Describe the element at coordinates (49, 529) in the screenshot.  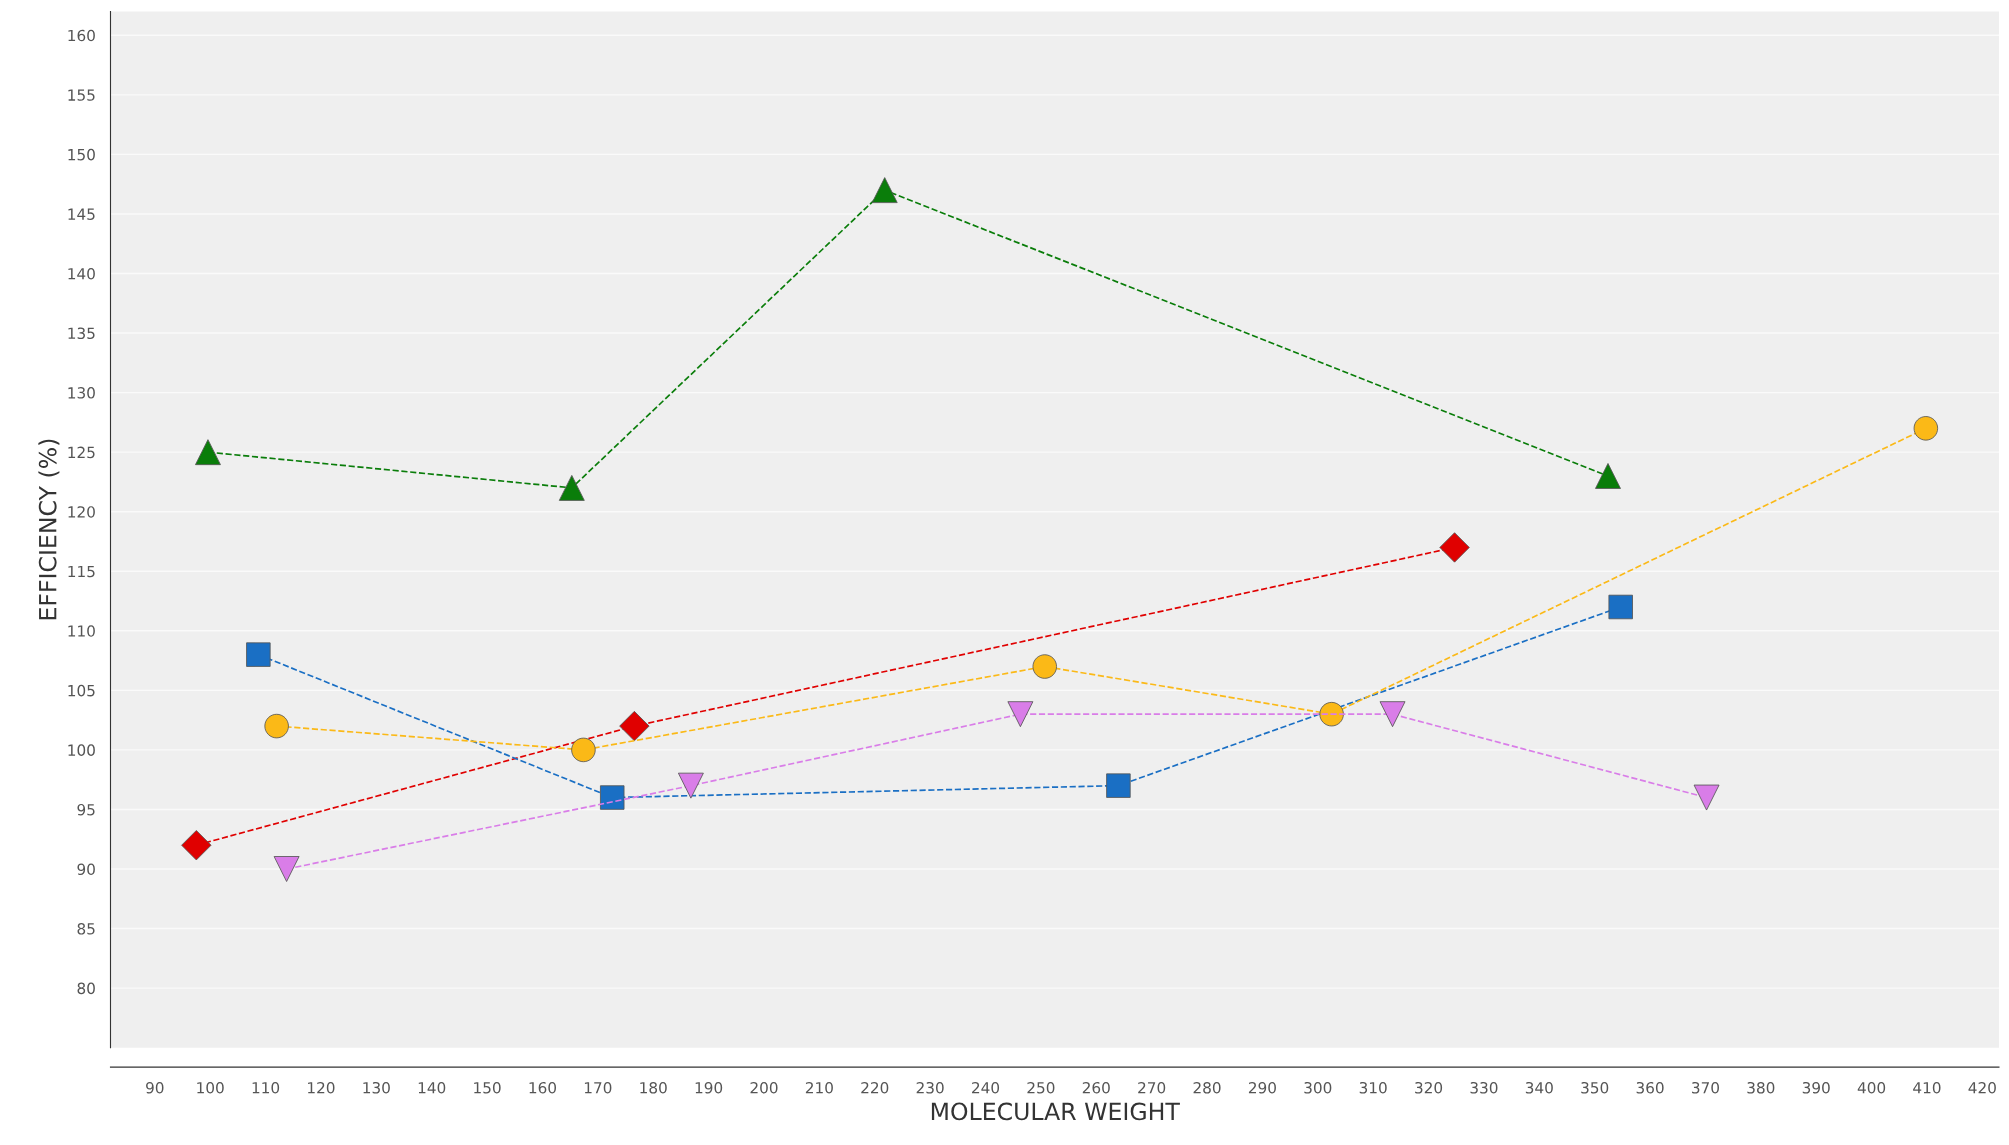
I see `y-axis-title: EFFICIENCY (%)` at that location.